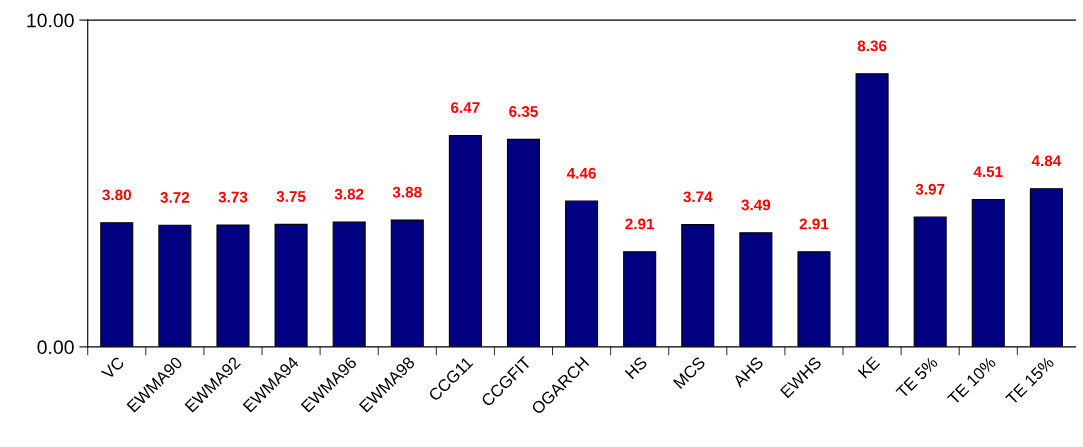  Describe the element at coordinates (988, 172) in the screenshot. I see `data-label: 4.51` at that location.